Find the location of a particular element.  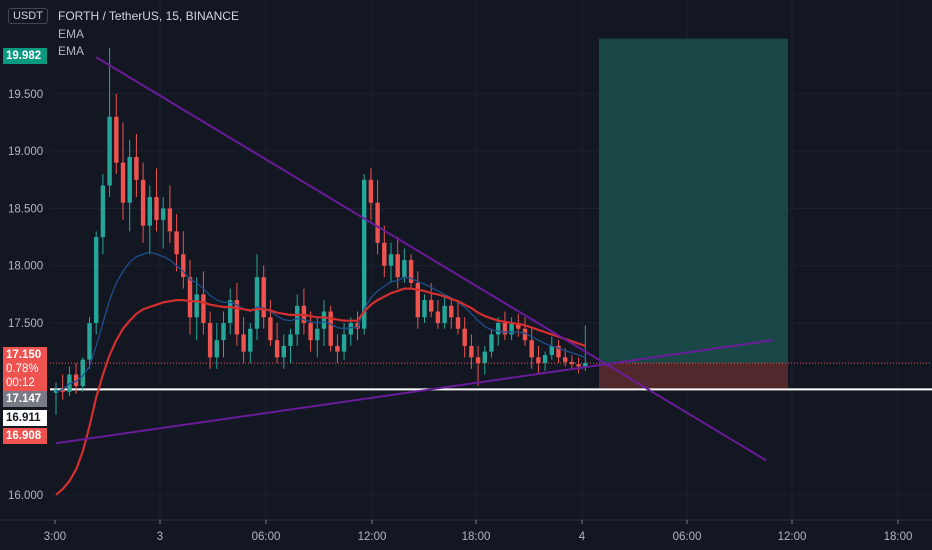

time-axis: 3:00 3 06:00 12:00 18:00 4 06:00 12:00 18:00 is located at coordinates (466, 531).